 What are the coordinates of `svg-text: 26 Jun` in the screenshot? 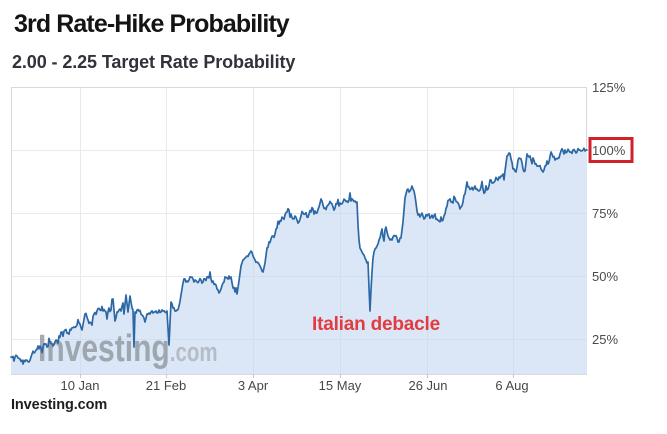 It's located at (427, 385).